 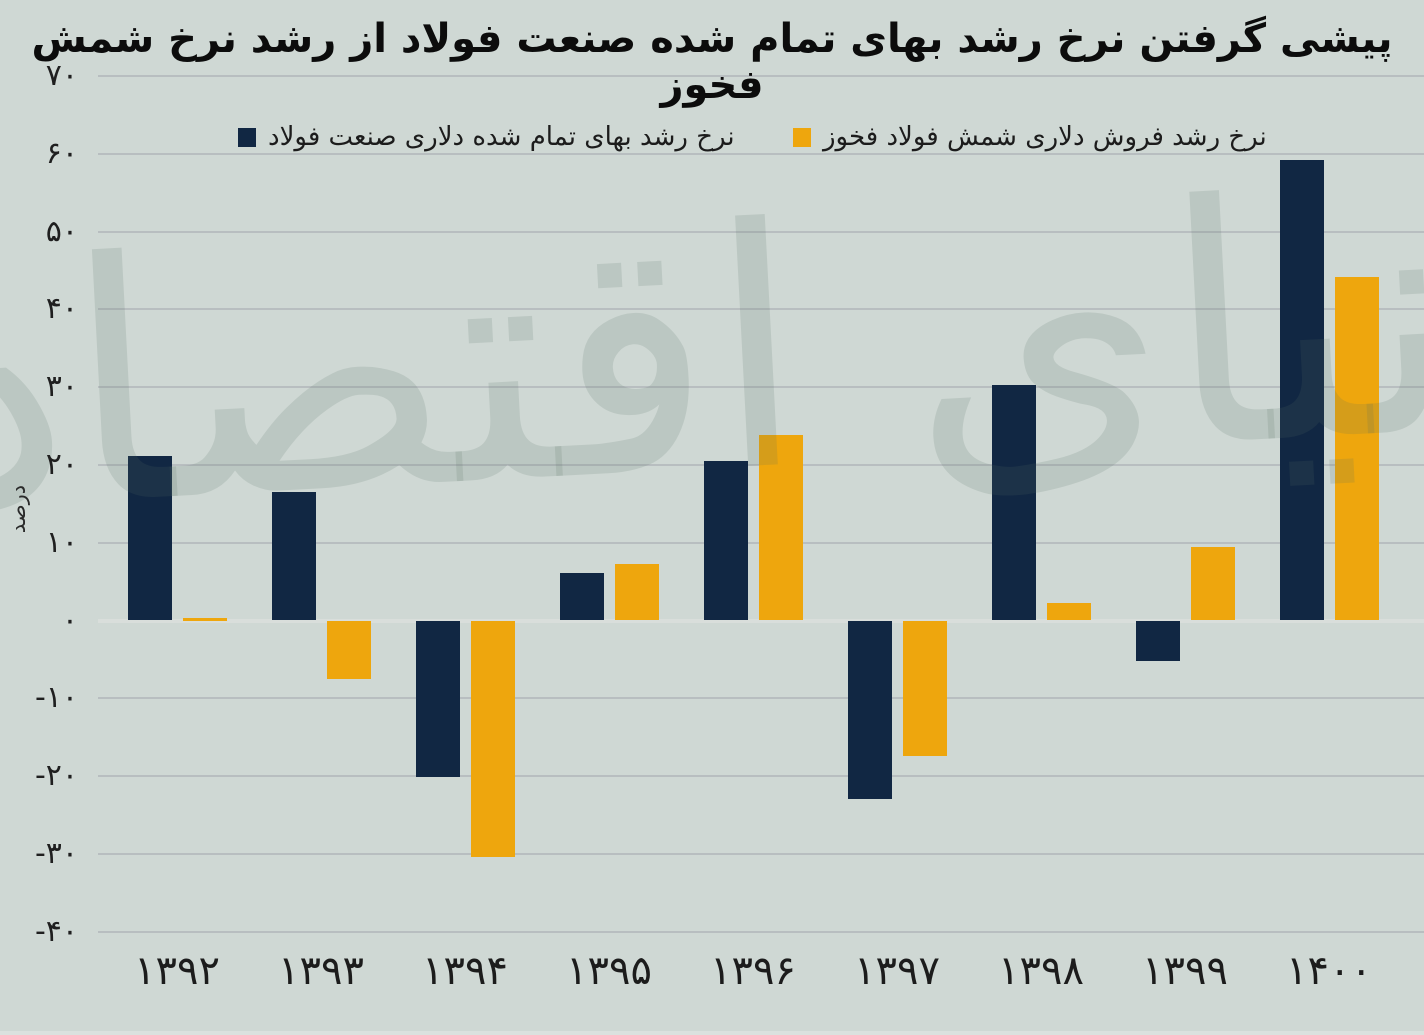 I want to click on y-tick-label: -۱۰, so click(x=56, y=698).